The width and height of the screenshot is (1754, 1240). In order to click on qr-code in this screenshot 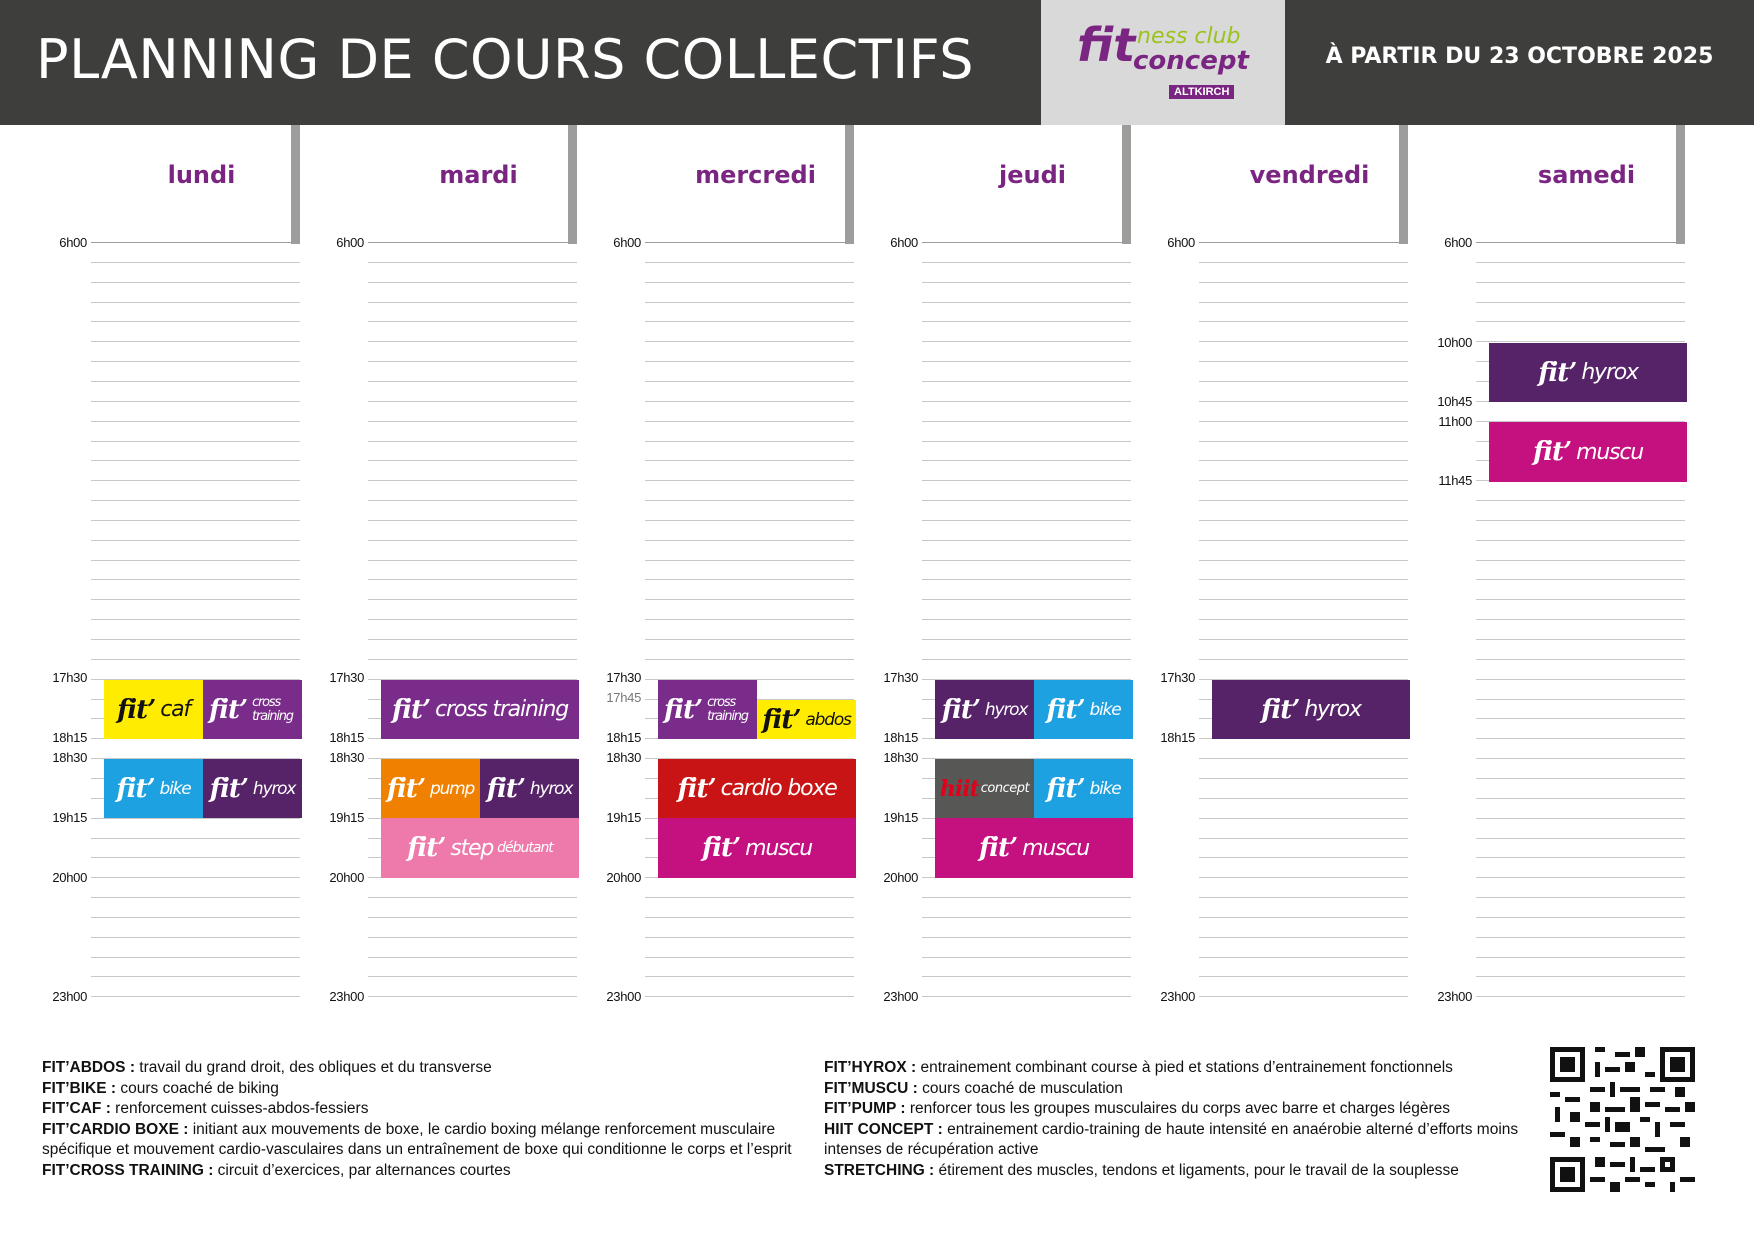, I will do `click(1622, 1119)`.